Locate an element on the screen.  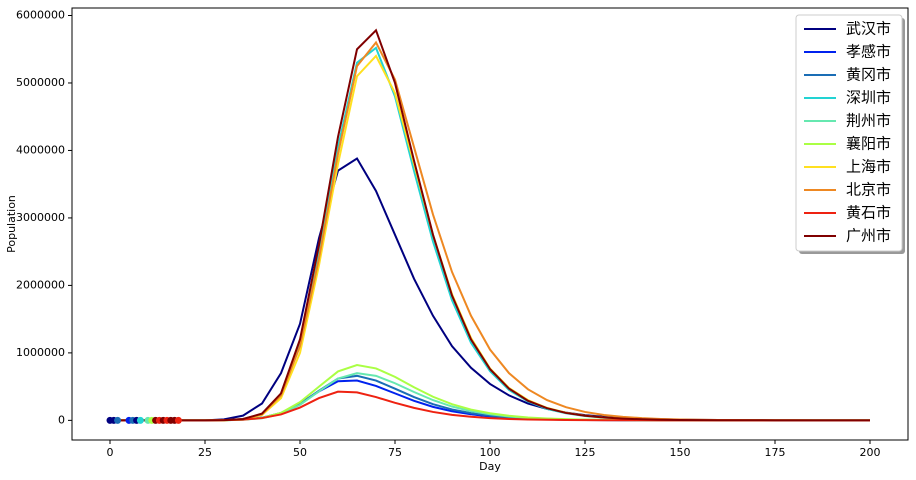
y-tick-label: 3000000 is located at coordinates (40, 217).